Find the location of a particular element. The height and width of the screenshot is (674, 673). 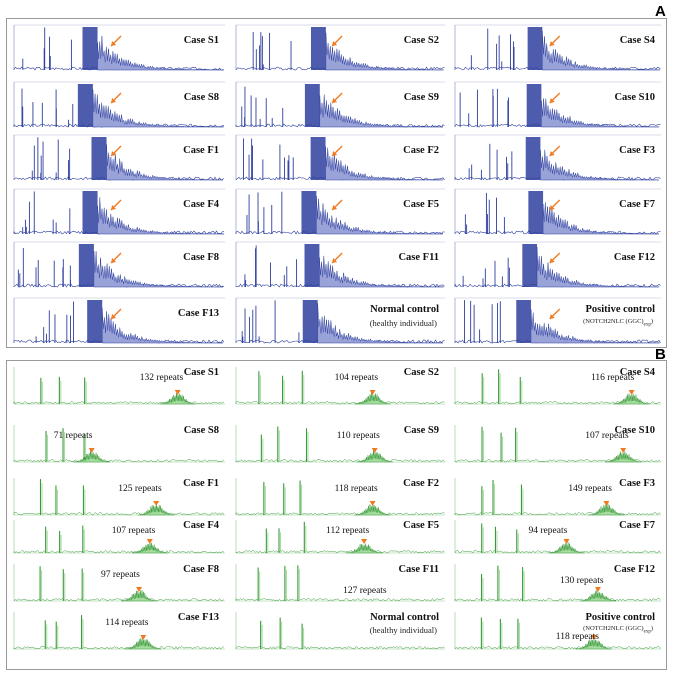

repeat-count: 112 repeats is located at coordinates (348, 531).